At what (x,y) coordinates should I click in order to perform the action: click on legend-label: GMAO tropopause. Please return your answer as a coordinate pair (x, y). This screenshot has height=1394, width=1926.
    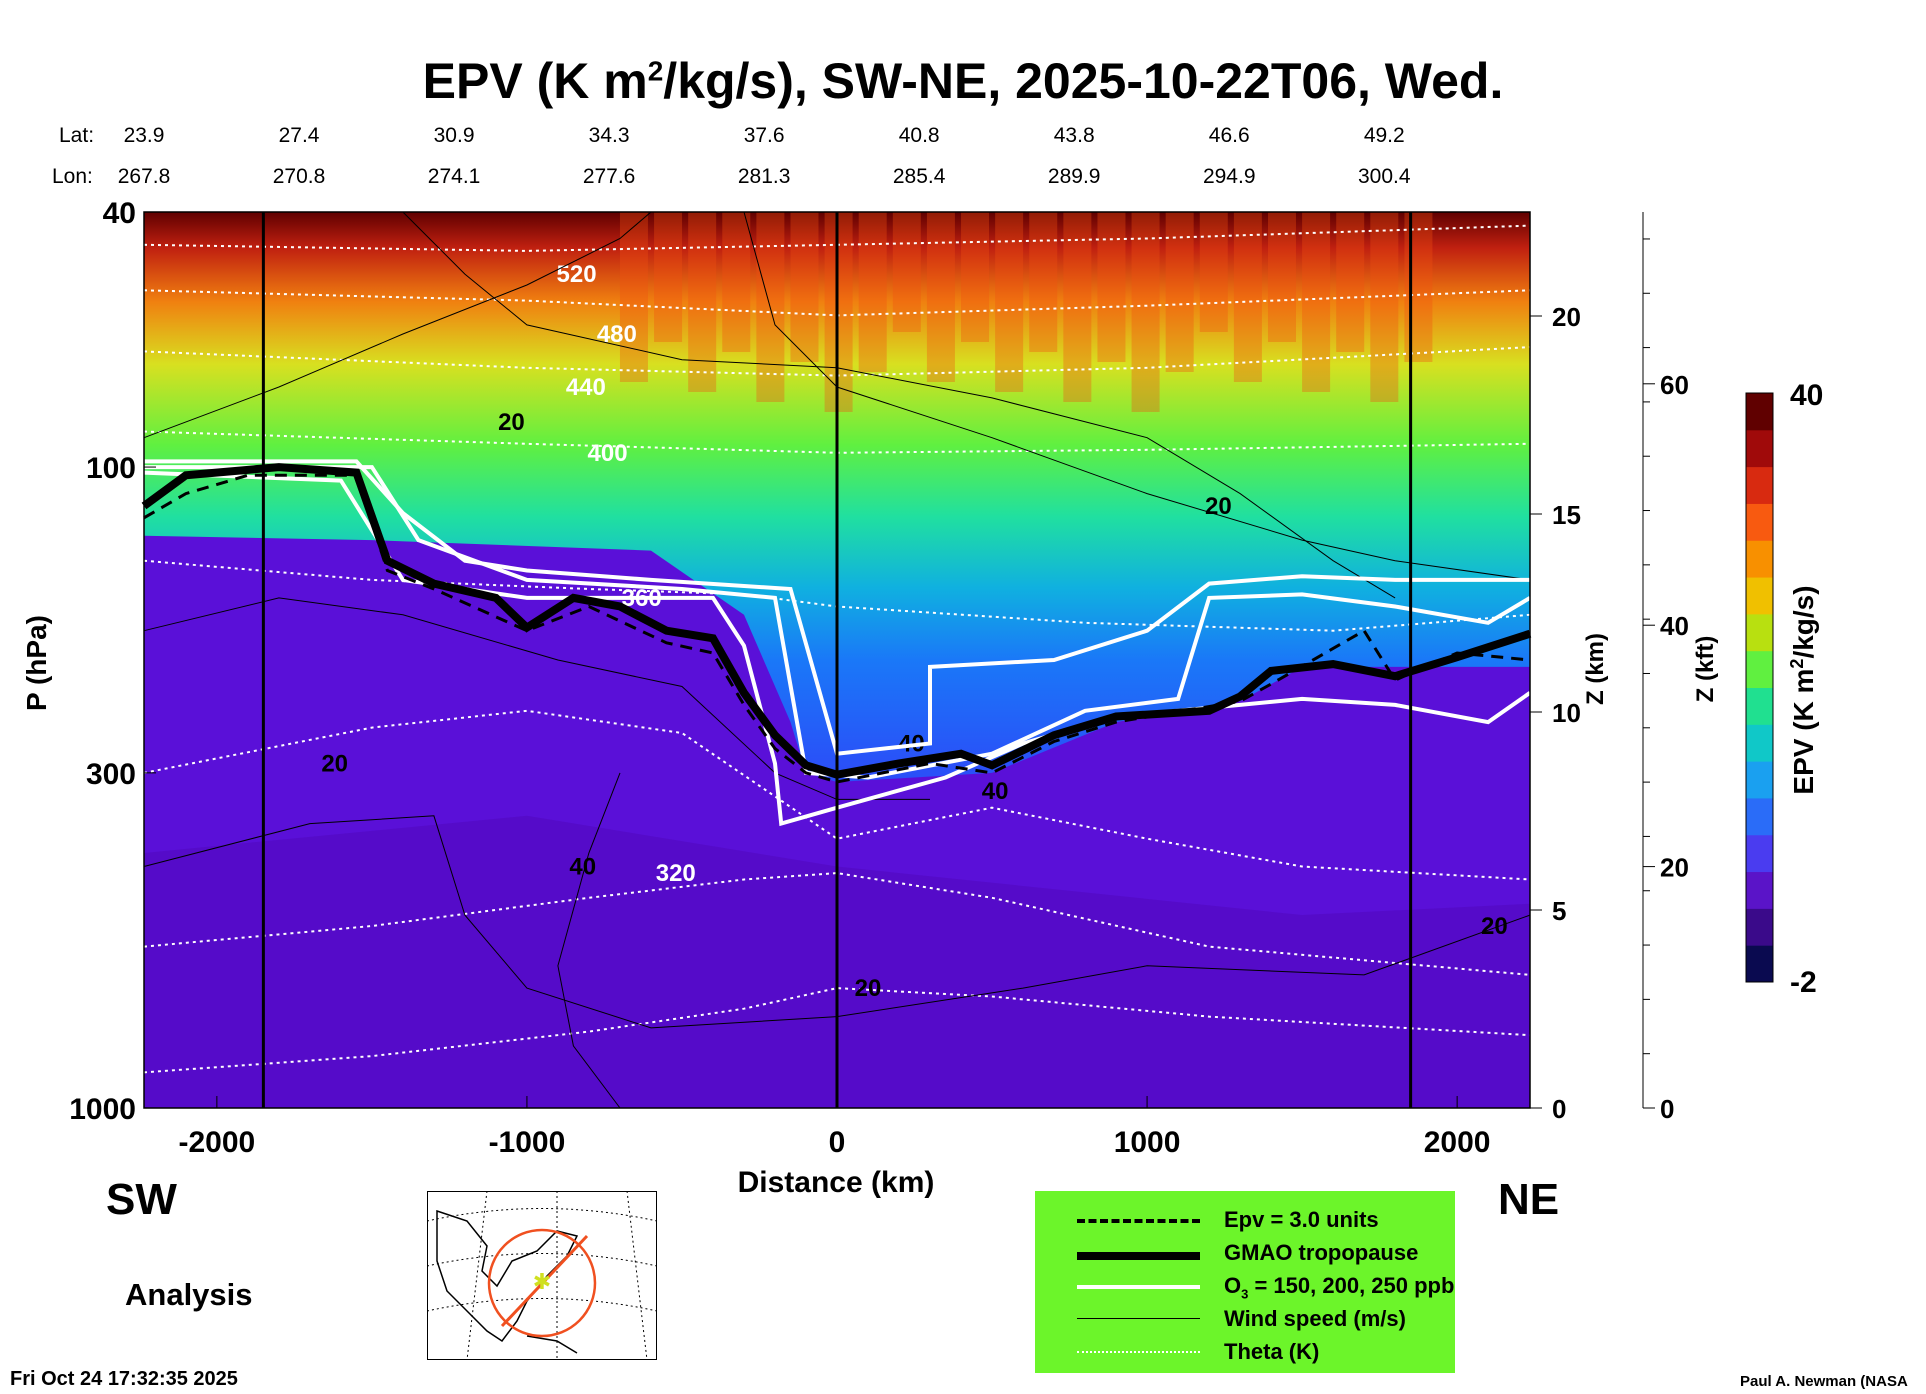
    Looking at the image, I should click on (1321, 1252).